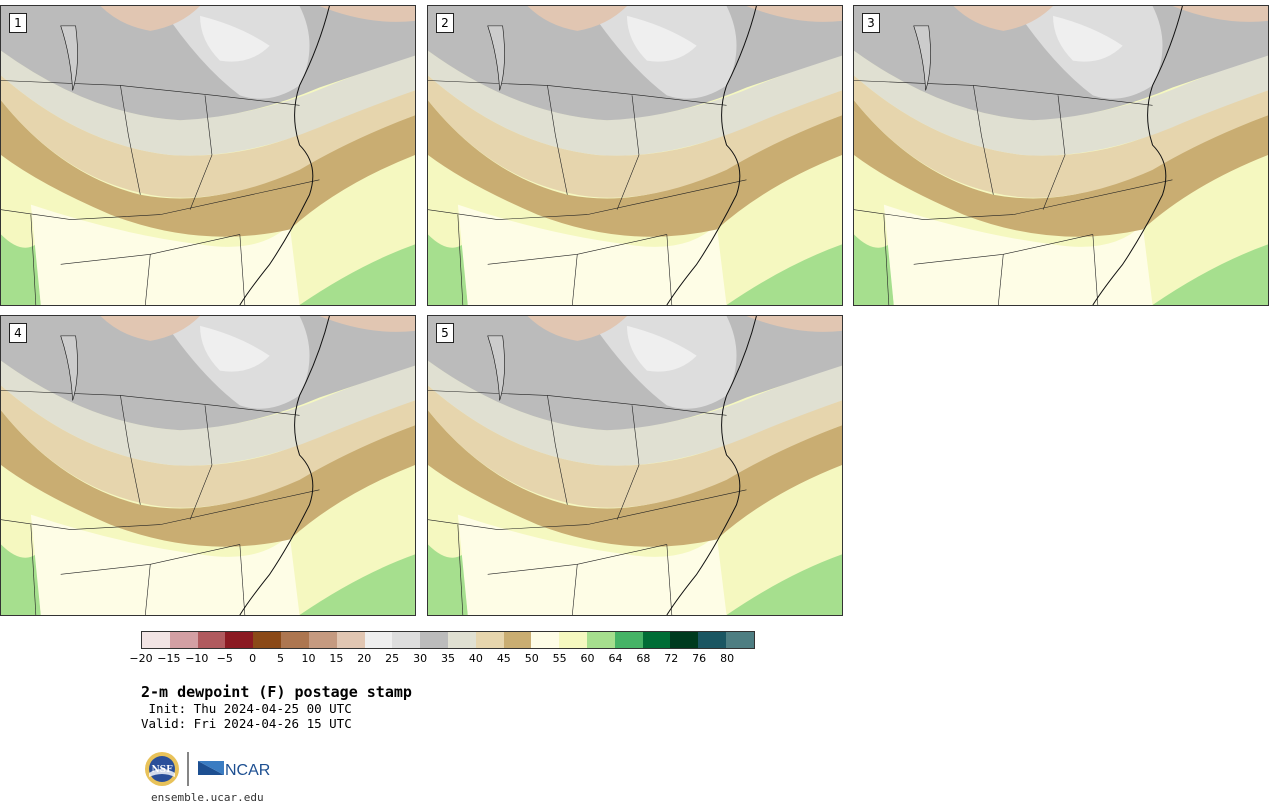 The height and width of the screenshot is (809, 1280). Describe the element at coordinates (169, 658) in the screenshot. I see `colorbar-tick-label: −15` at that location.